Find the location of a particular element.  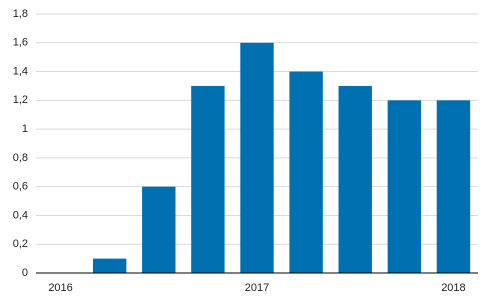

y-tick-label: 0,8 is located at coordinates (20, 158).